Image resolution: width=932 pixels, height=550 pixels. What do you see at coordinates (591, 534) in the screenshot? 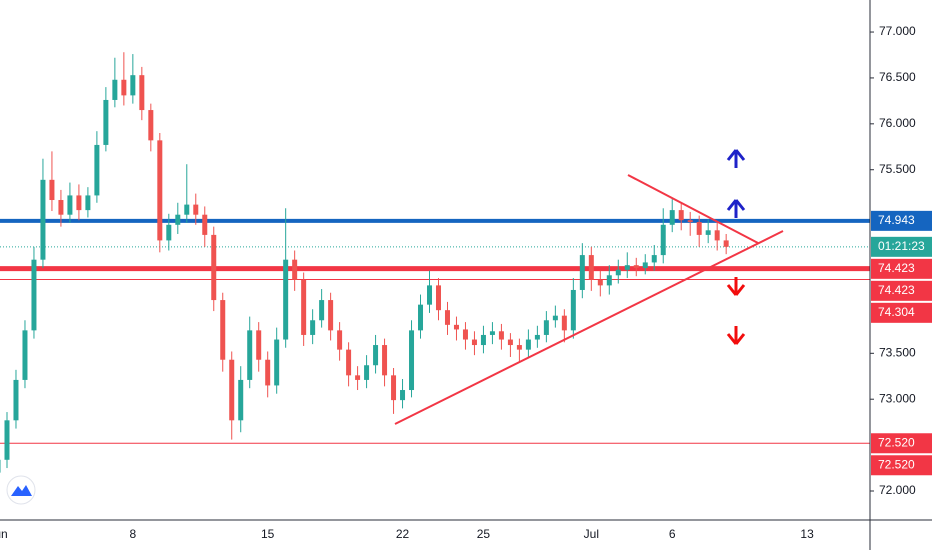
I see `x-tick-label: Jul` at bounding box center [591, 534].